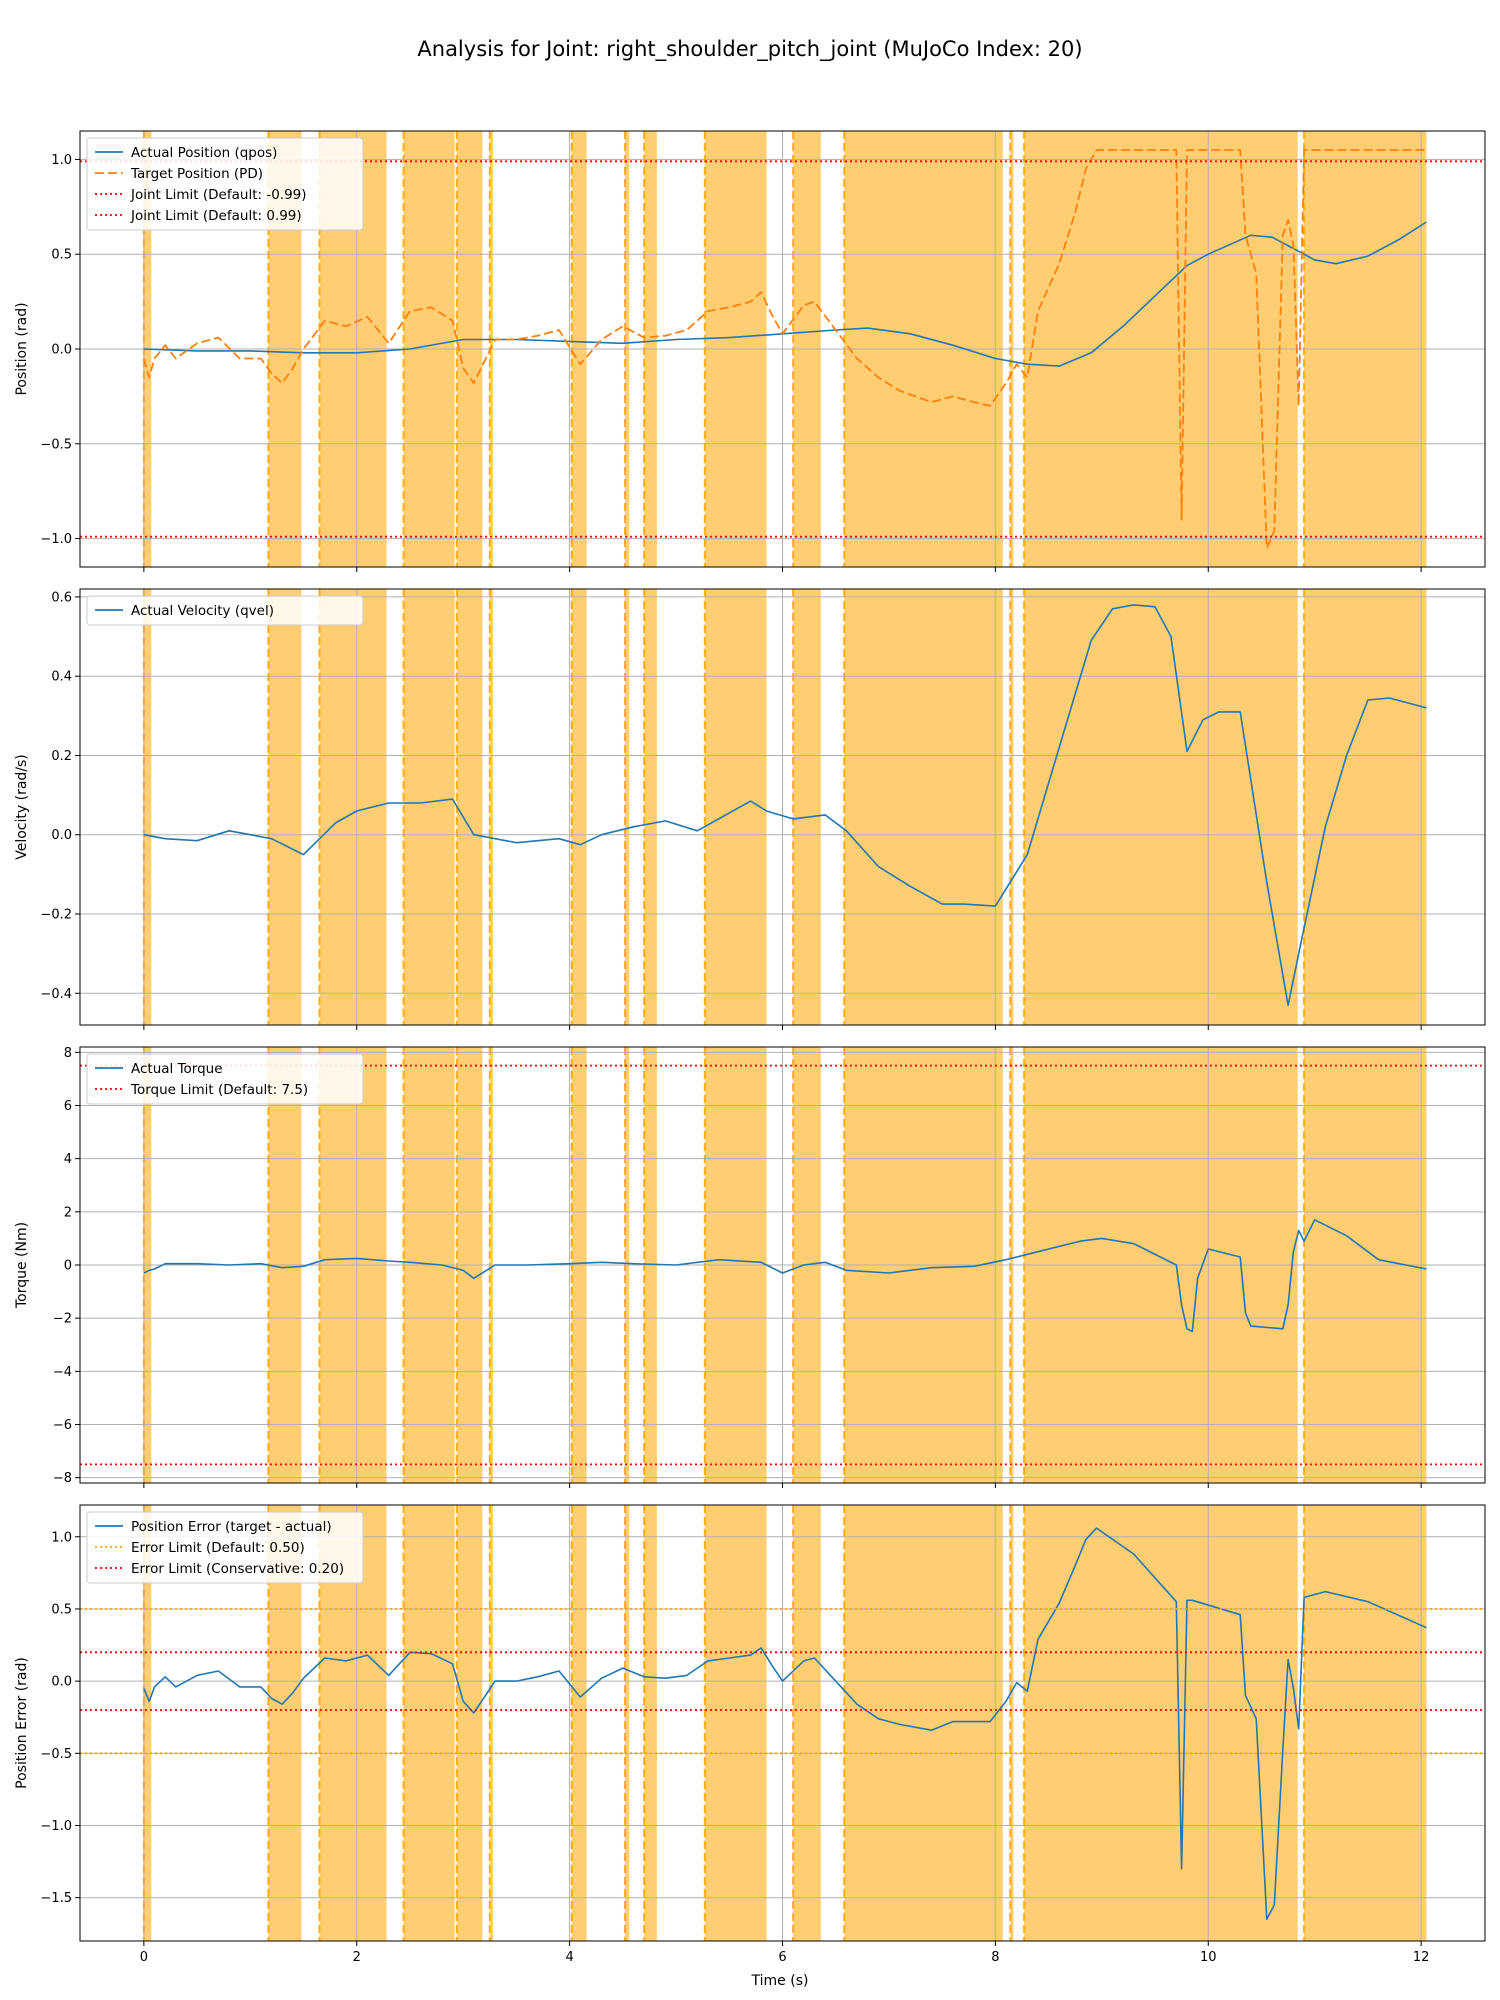 The width and height of the screenshot is (1500, 2000). I want to click on y-tick-label-1: −1.0, so click(56, 1826).